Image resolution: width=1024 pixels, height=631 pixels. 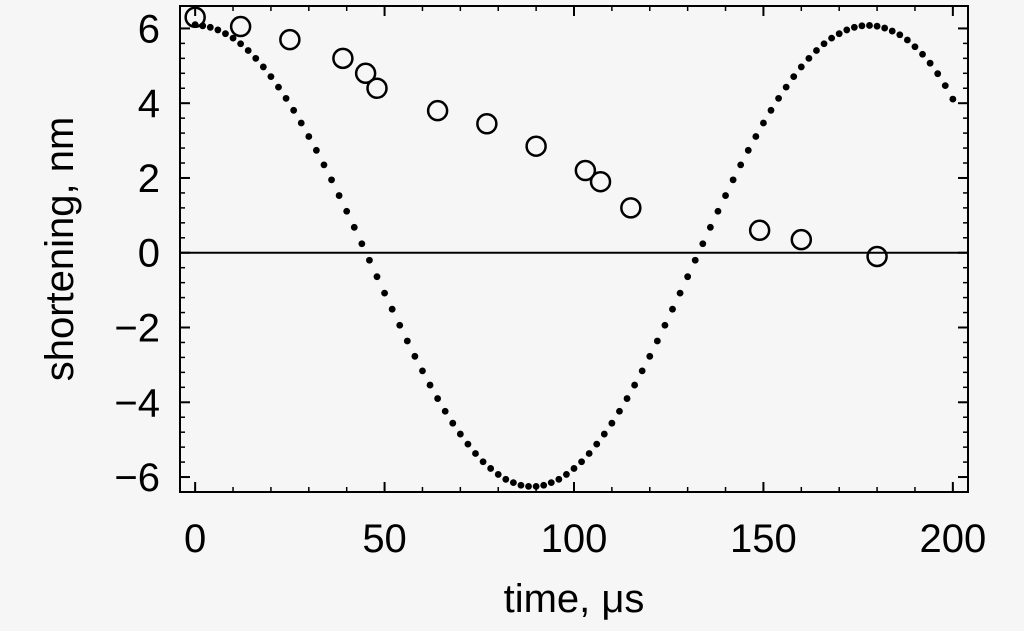 What do you see at coordinates (137, 403) in the screenshot?
I see `y-tick-label: −4` at bounding box center [137, 403].